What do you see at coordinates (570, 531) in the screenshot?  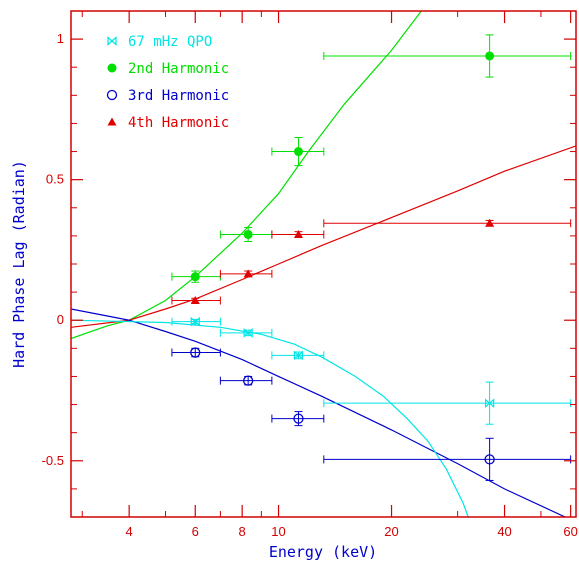 I see `x-tick-label: 60` at bounding box center [570, 531].